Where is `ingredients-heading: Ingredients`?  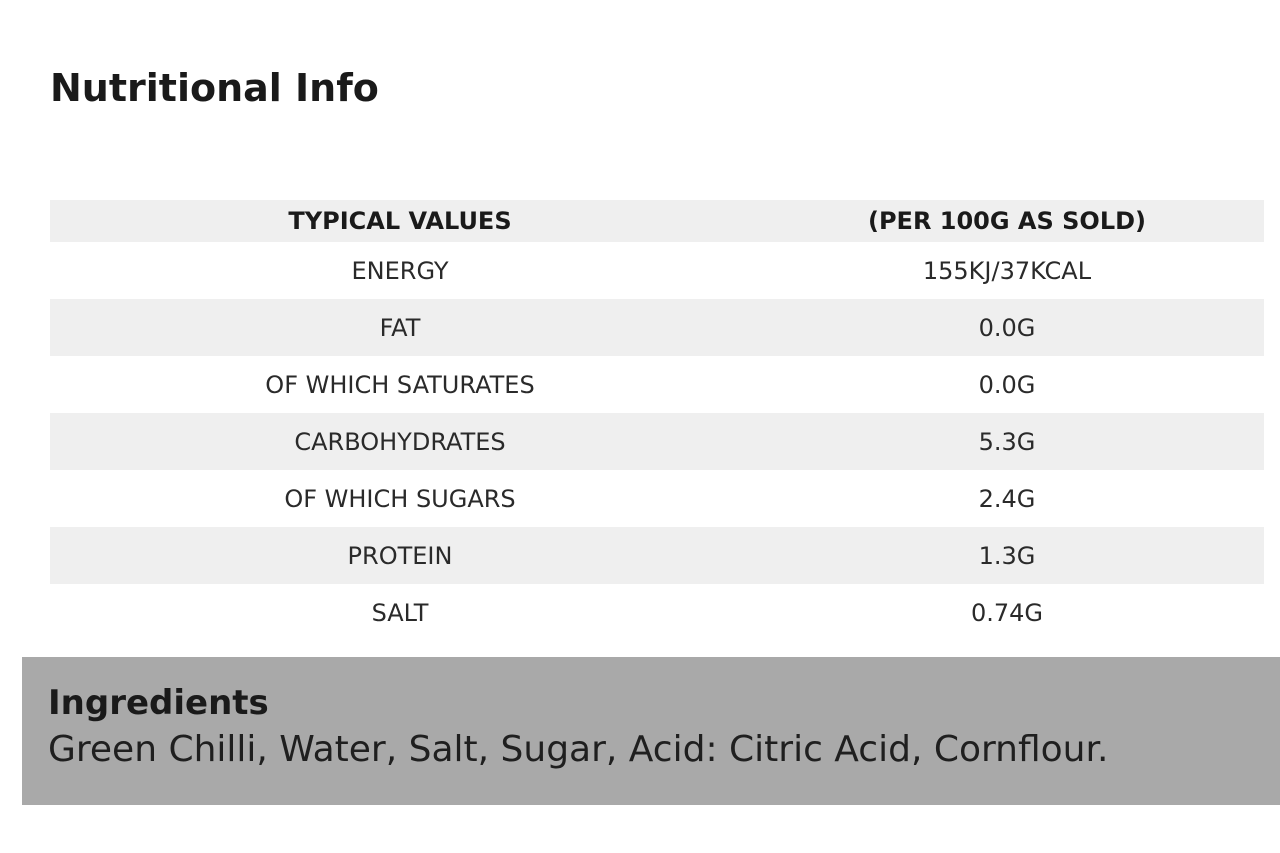
ingredients-heading: Ingredients is located at coordinates (158, 703).